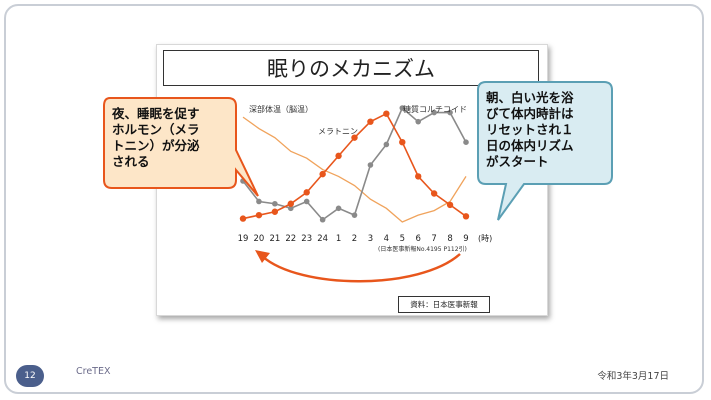 Image resolution: width=711 pixels, height=400 pixels. Describe the element at coordinates (365, 239) in the screenshot. I see `x-tick-labels: 19 20 21 22 23 24 1 2 3 4 5 6 7 8 9 (時)` at that location.